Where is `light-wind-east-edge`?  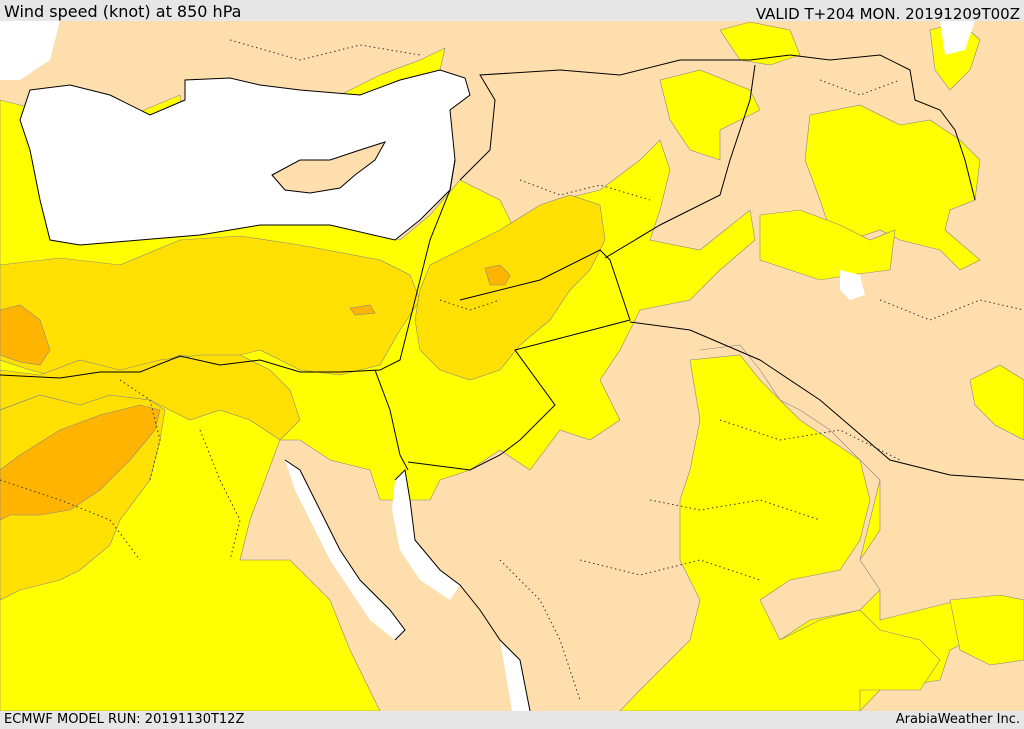
light-wind-east-edge is located at coordinates (996, 402).